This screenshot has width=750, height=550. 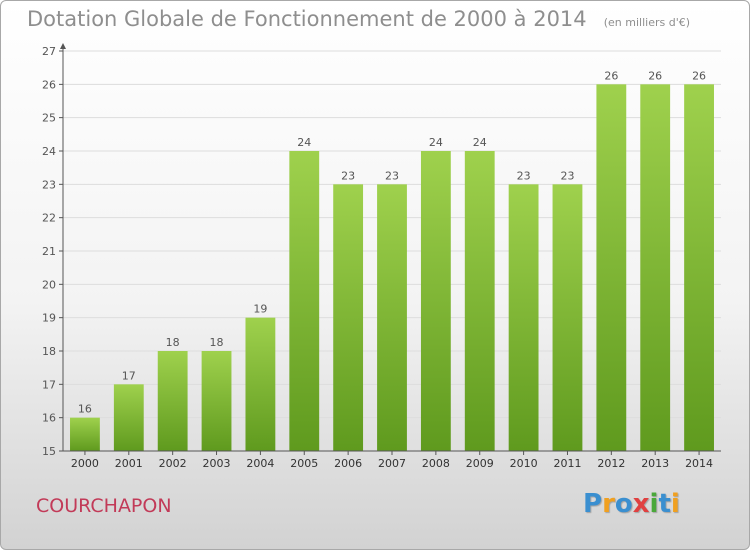 What do you see at coordinates (85, 409) in the screenshot?
I see `bar-value-label: 16` at bounding box center [85, 409].